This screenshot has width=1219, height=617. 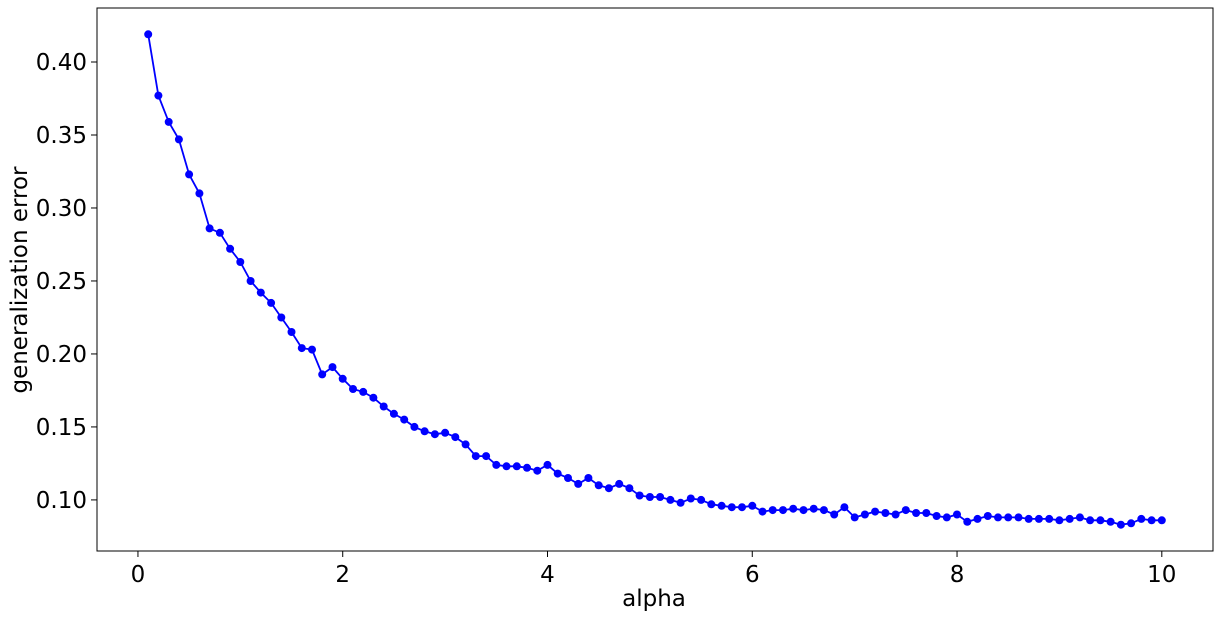 What do you see at coordinates (61, 209) in the screenshot?
I see `y-tick-label: 0.30` at bounding box center [61, 209].